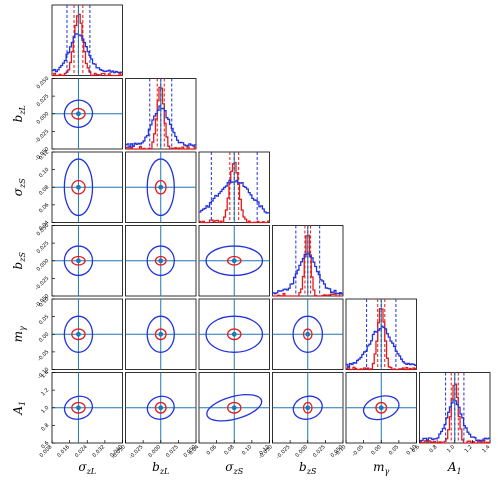  What do you see at coordinates (44, 356) in the screenshot?
I see `ytick-label-4-1: -0.05` at bounding box center [44, 356].